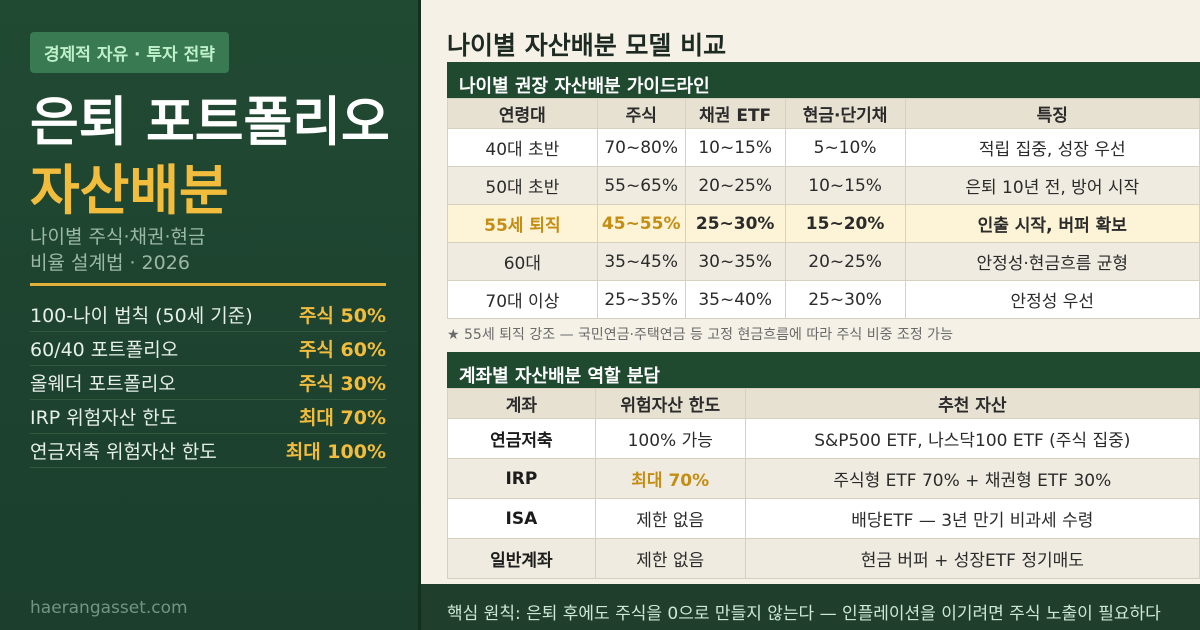 The width and height of the screenshot is (1200, 630). I want to click on table-header-row: 계좌 위험자산 한도 추천 자산, so click(823, 403).